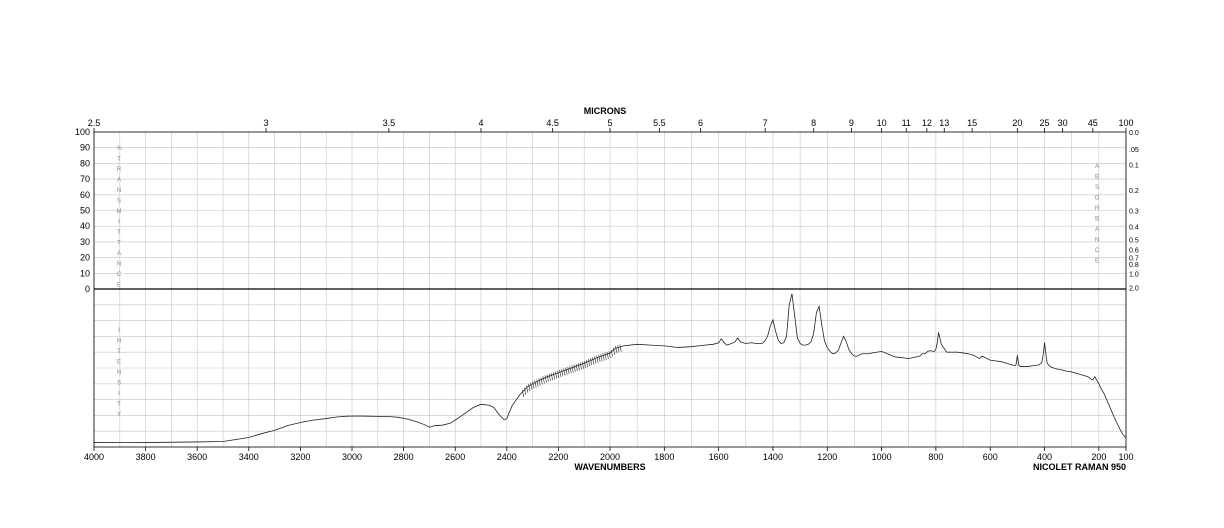 The height and width of the screenshot is (528, 1224). What do you see at coordinates (265, 123) in the screenshot?
I see `top-tick-label: 3` at bounding box center [265, 123].